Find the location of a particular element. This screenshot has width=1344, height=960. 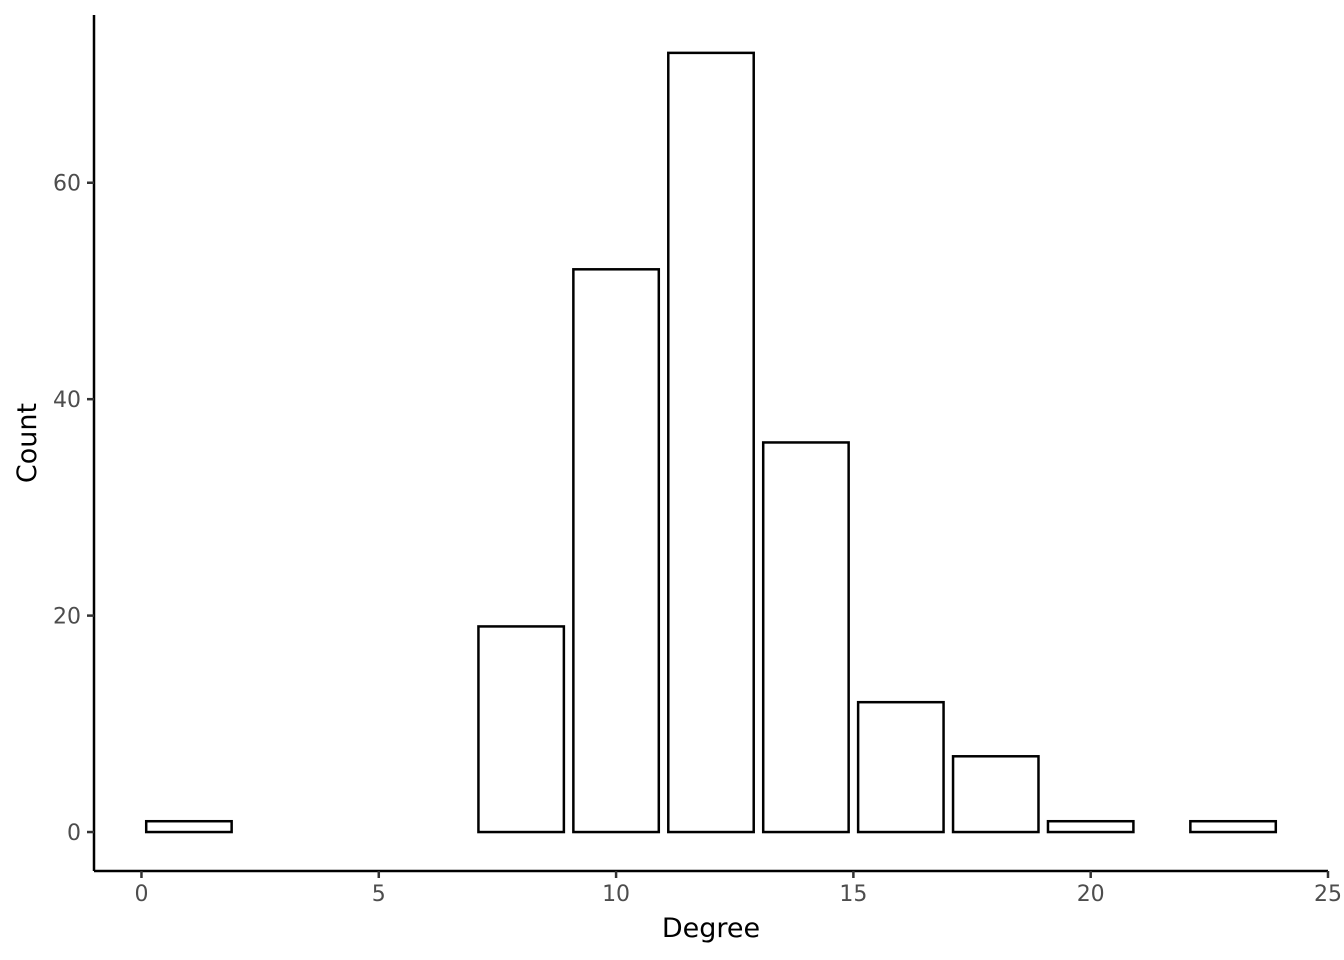

x-tick-label: 0 is located at coordinates (141, 894).